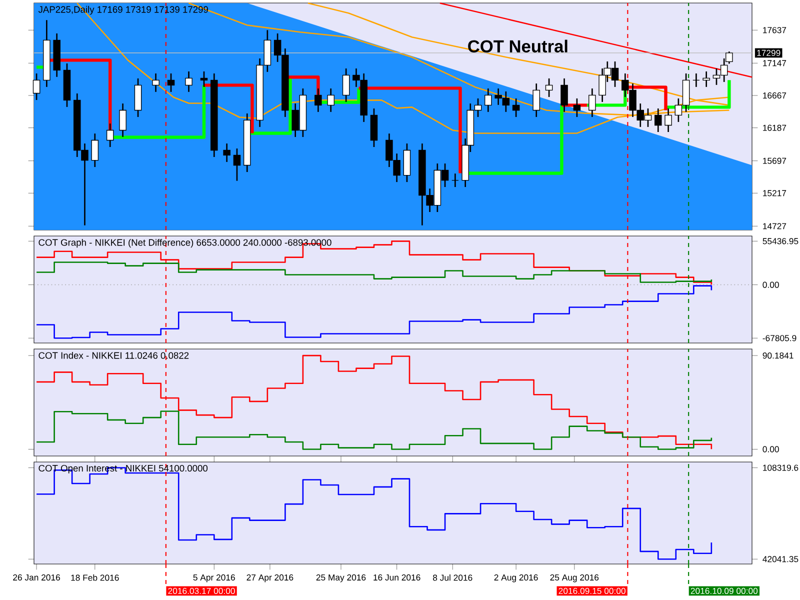 The width and height of the screenshot is (800, 600). Describe the element at coordinates (201, 591) in the screenshot. I see `ref-line-label: 2016.03.17 00:00` at that location.